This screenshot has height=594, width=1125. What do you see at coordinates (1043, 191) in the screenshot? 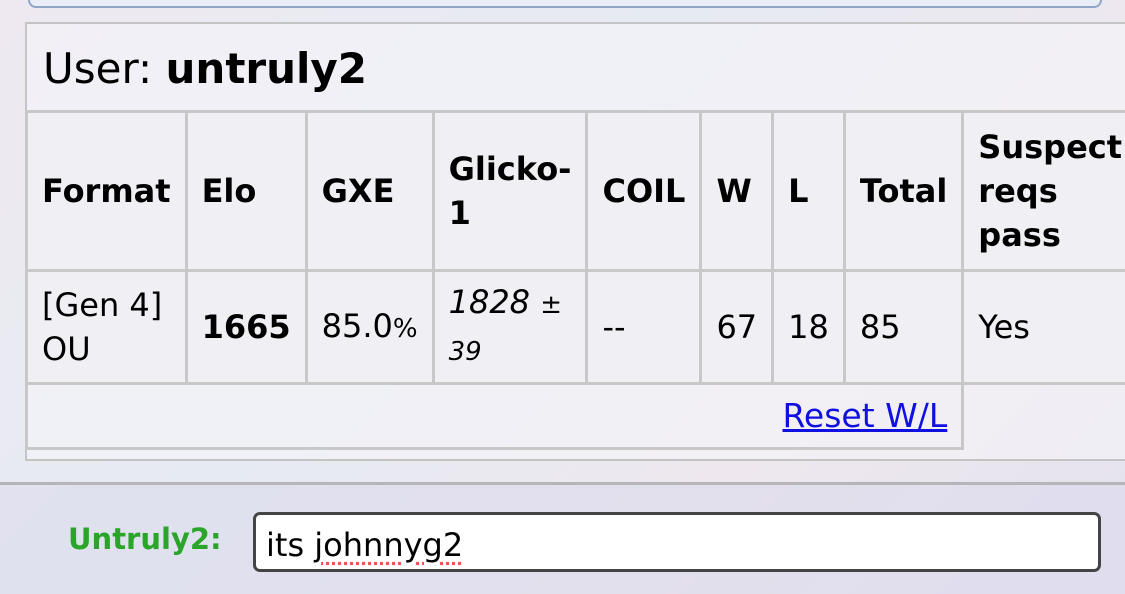
I see `col-suspect: Suspect reqs pass` at bounding box center [1043, 191].